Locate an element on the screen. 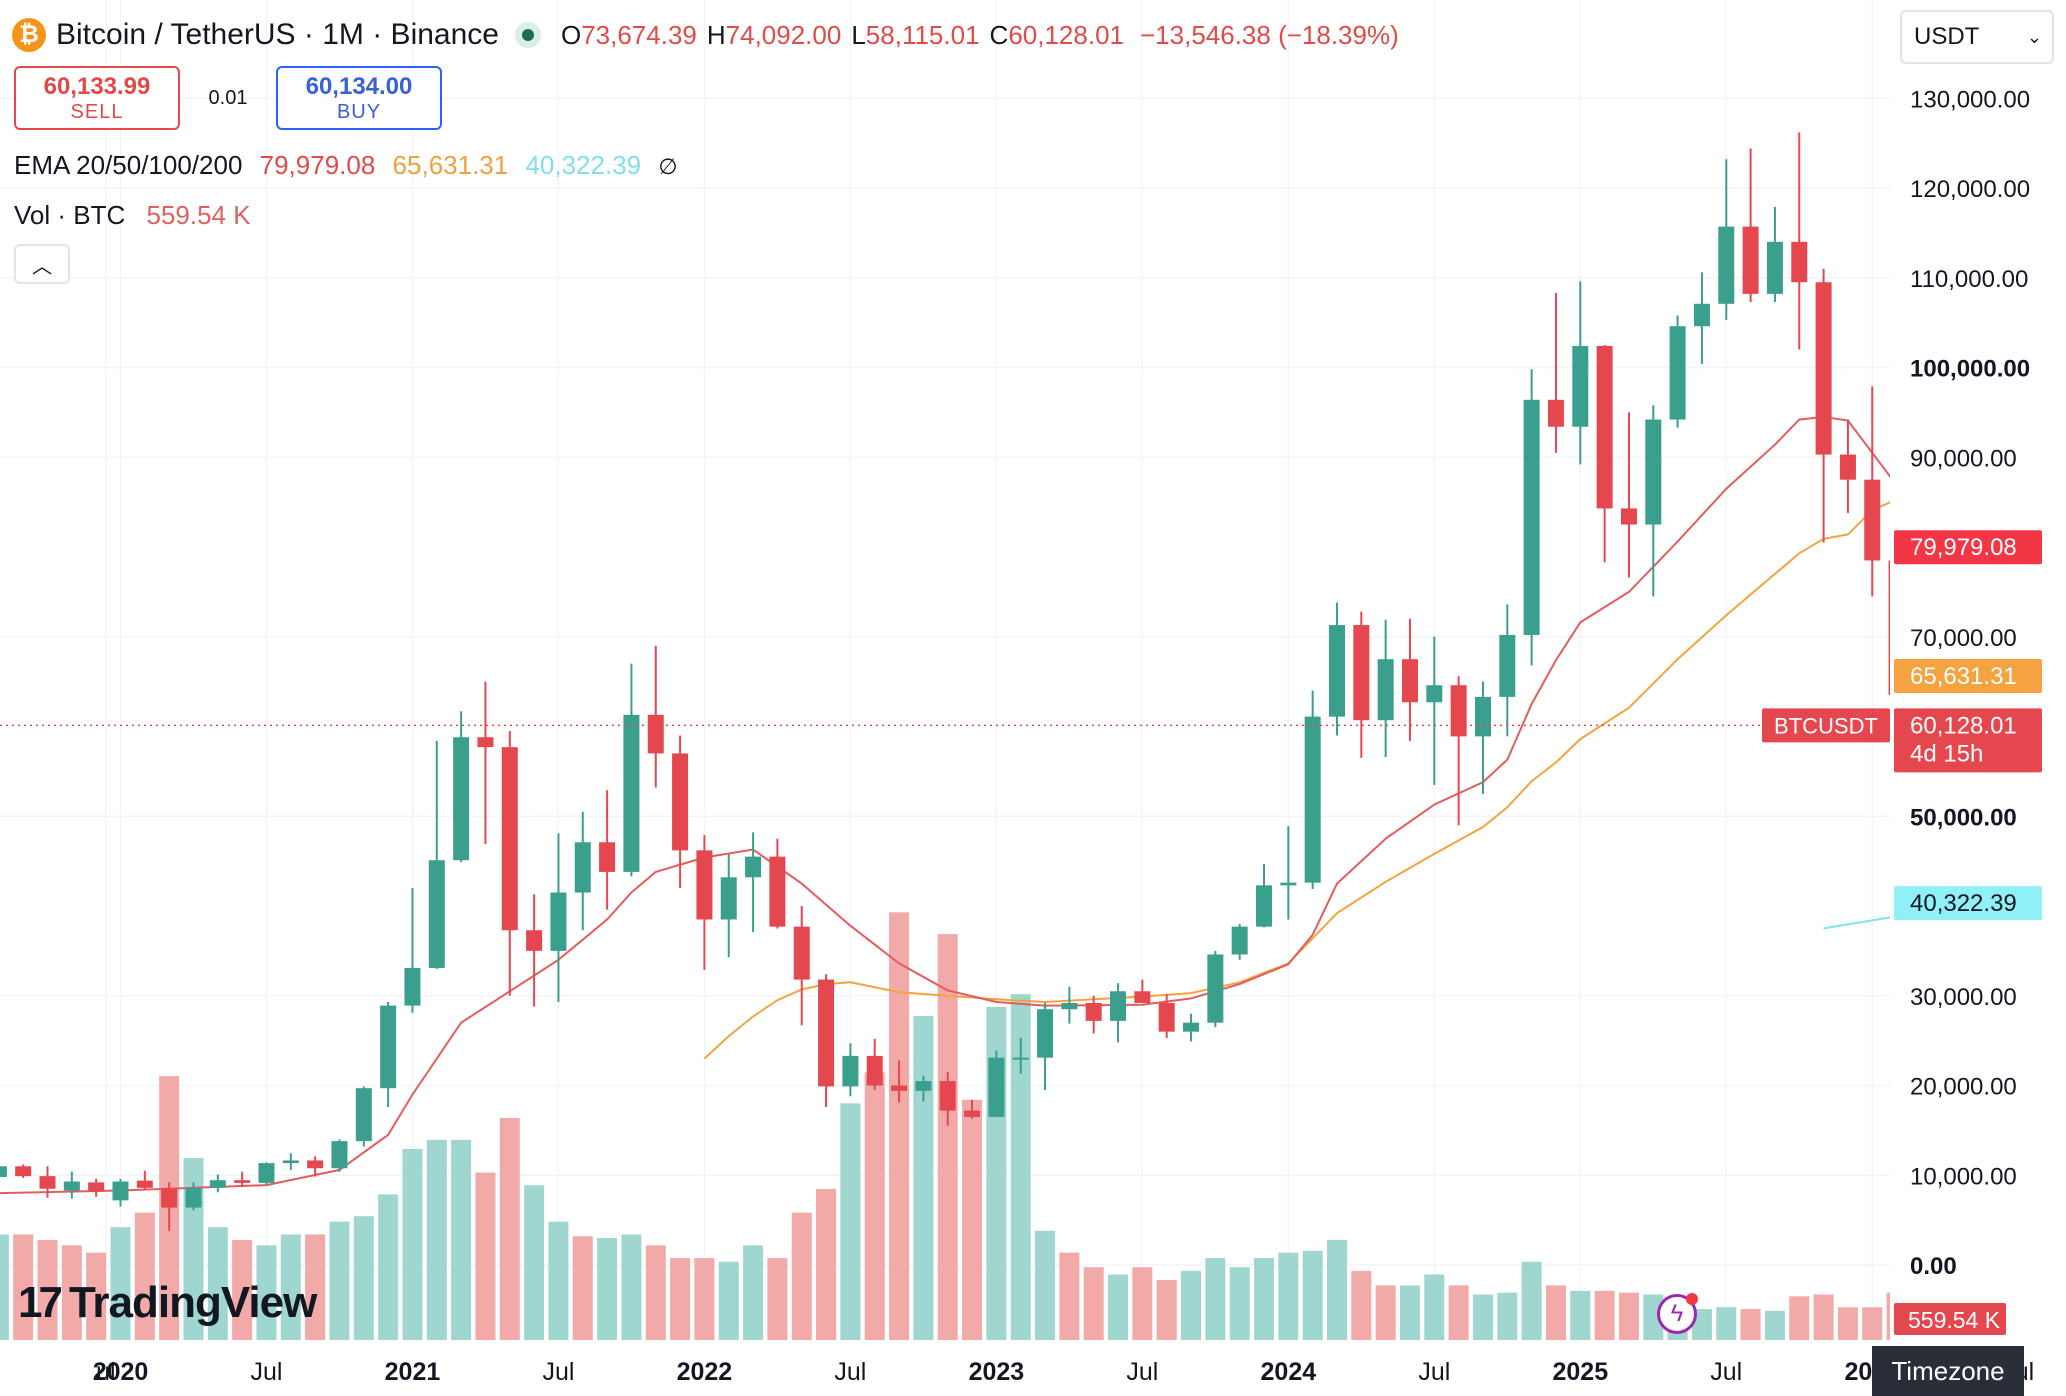 Image resolution: width=2066 pixels, height=1396 pixels. ema200-value: ∅ is located at coordinates (668, 166).